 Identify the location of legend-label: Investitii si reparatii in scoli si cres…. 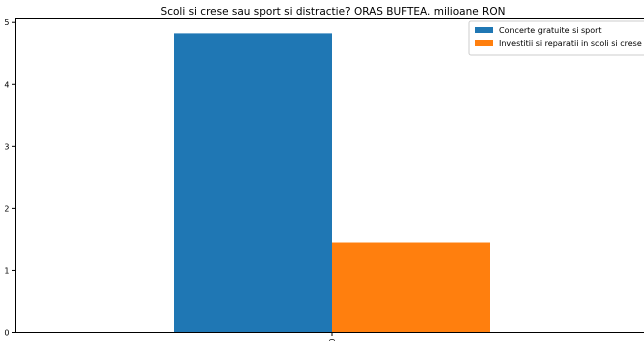
(570, 43).